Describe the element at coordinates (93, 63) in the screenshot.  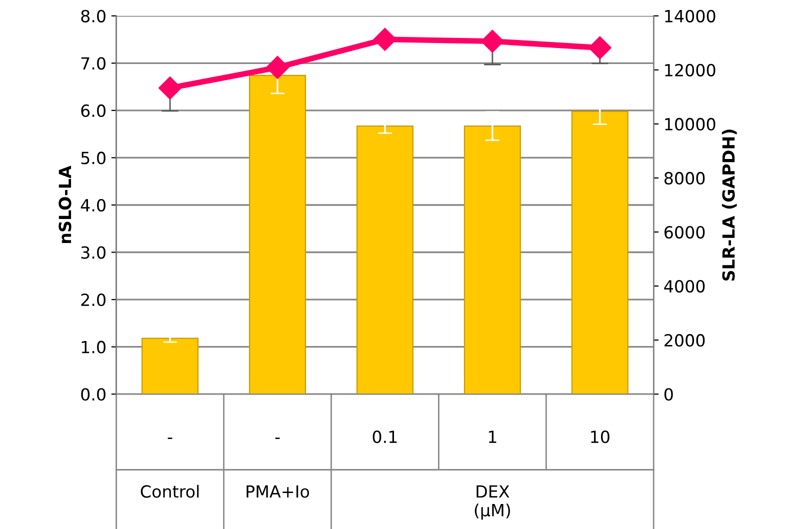
I see `y-tick-label: 7.0` at that location.